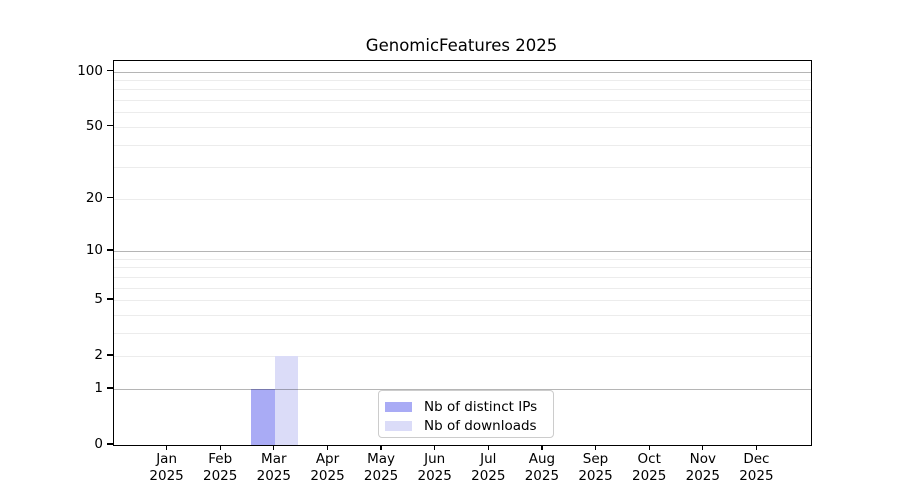 This screenshot has height=500, width=900. I want to click on y-tick-label: 5, so click(98, 299).